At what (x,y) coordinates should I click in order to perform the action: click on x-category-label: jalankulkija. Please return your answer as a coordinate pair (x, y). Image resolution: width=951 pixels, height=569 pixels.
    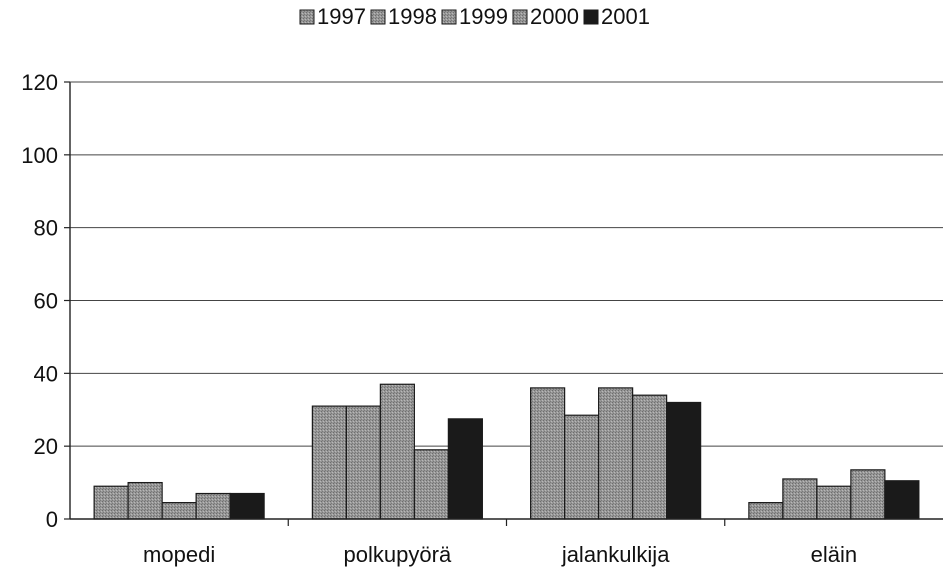
    Looking at the image, I should click on (615, 554).